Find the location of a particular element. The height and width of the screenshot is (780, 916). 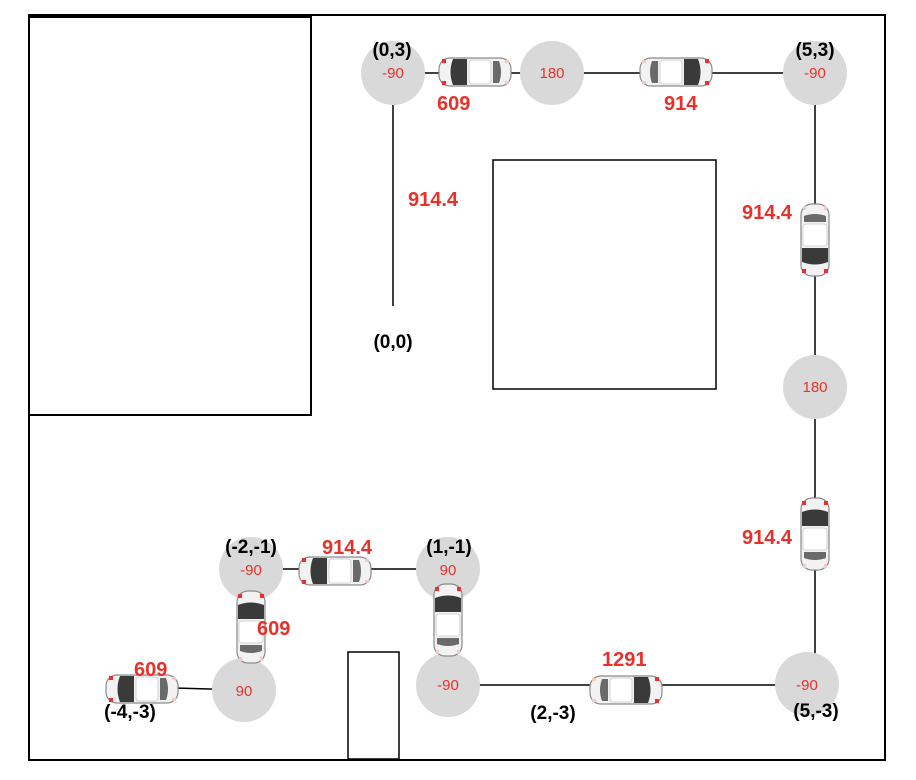

distance-right-upper: 914.4 is located at coordinates (767, 213).